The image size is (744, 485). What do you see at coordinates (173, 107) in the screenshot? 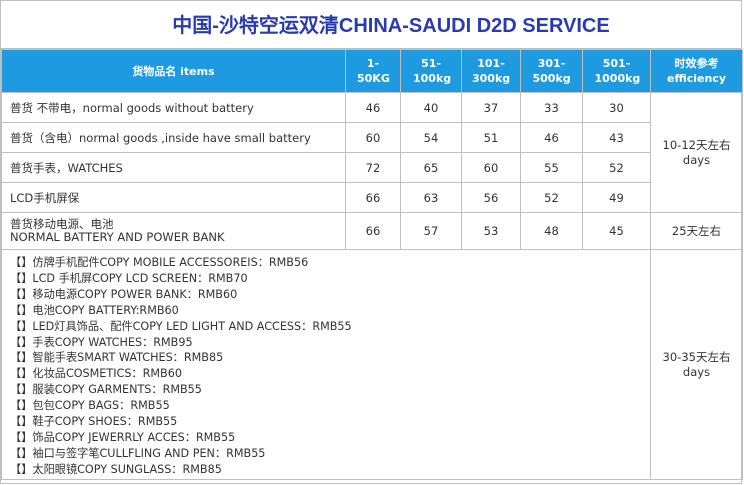
I see `row-item-name: 普货 不带电，normal goods without battery` at bounding box center [173, 107].